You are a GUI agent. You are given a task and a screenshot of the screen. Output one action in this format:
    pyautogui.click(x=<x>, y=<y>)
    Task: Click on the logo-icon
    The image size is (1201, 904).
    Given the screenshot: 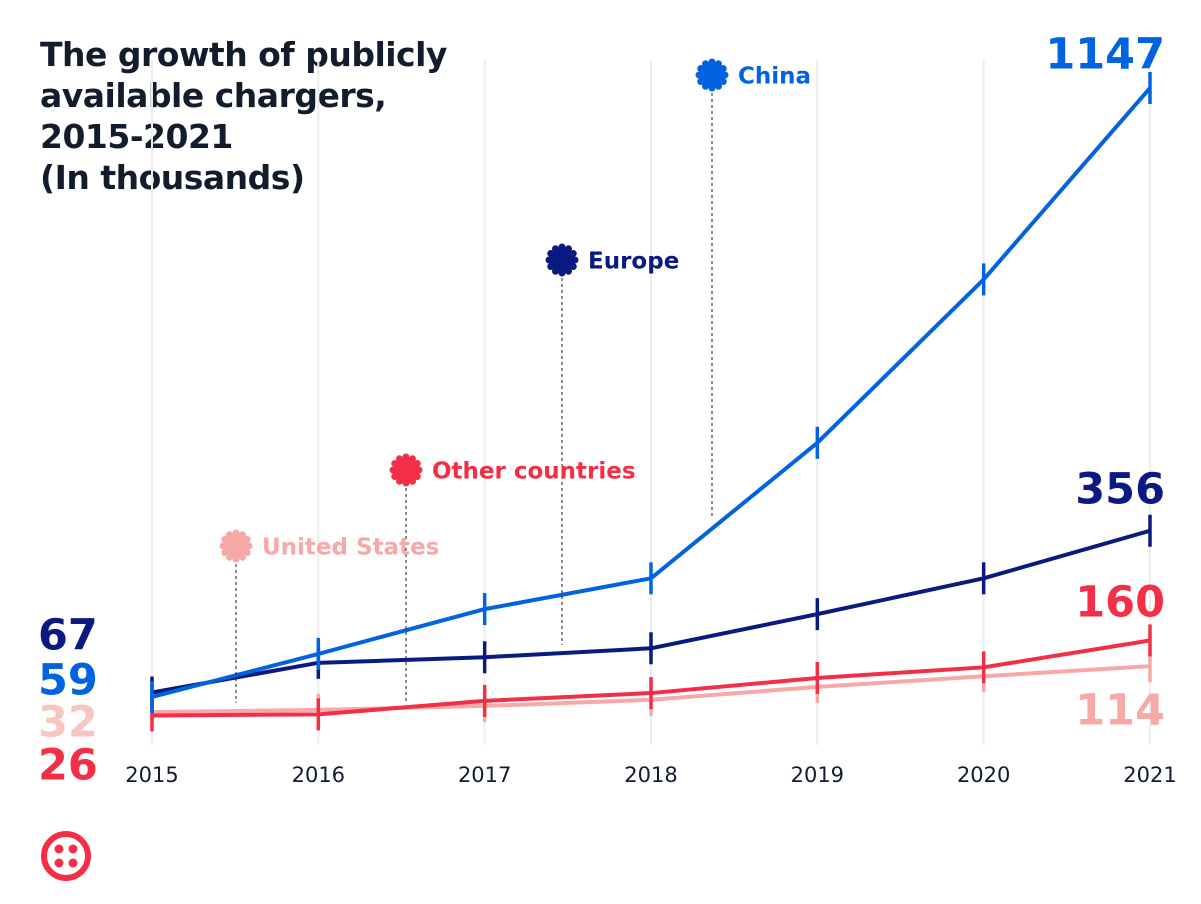 What is the action you would take?
    pyautogui.click(x=66, y=856)
    